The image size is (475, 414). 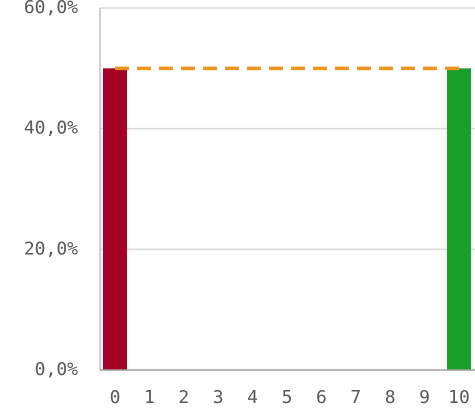 I want to click on x-tick-label: 5, so click(x=287, y=397).